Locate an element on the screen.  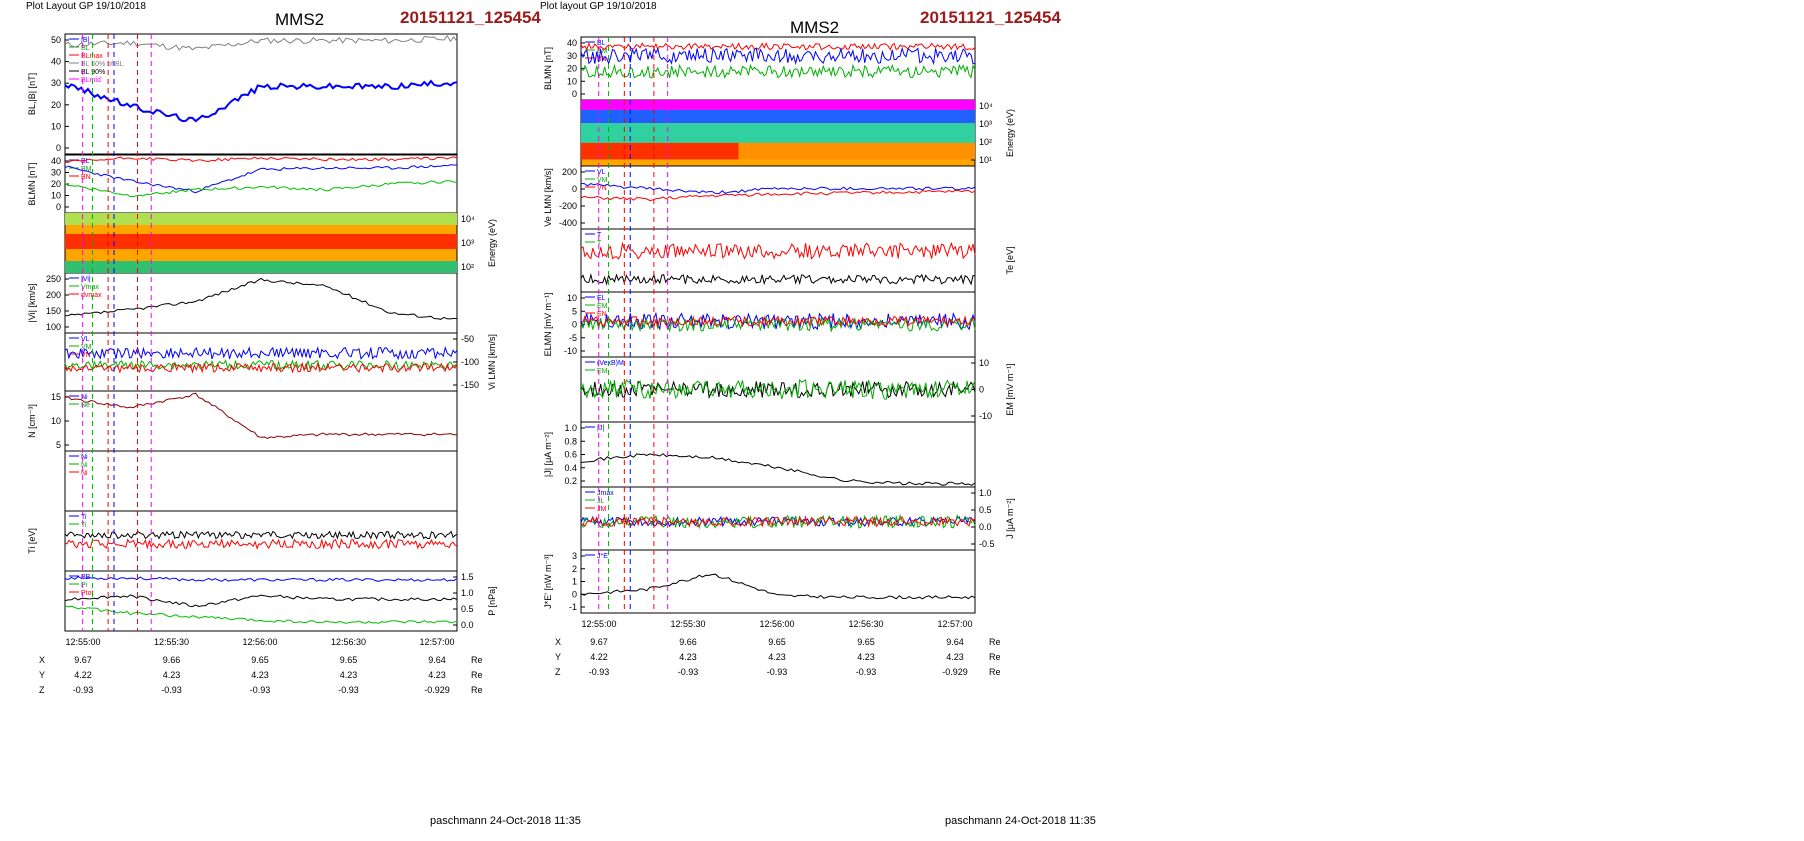
left-vi-m-trace is located at coordinates (261, 365).